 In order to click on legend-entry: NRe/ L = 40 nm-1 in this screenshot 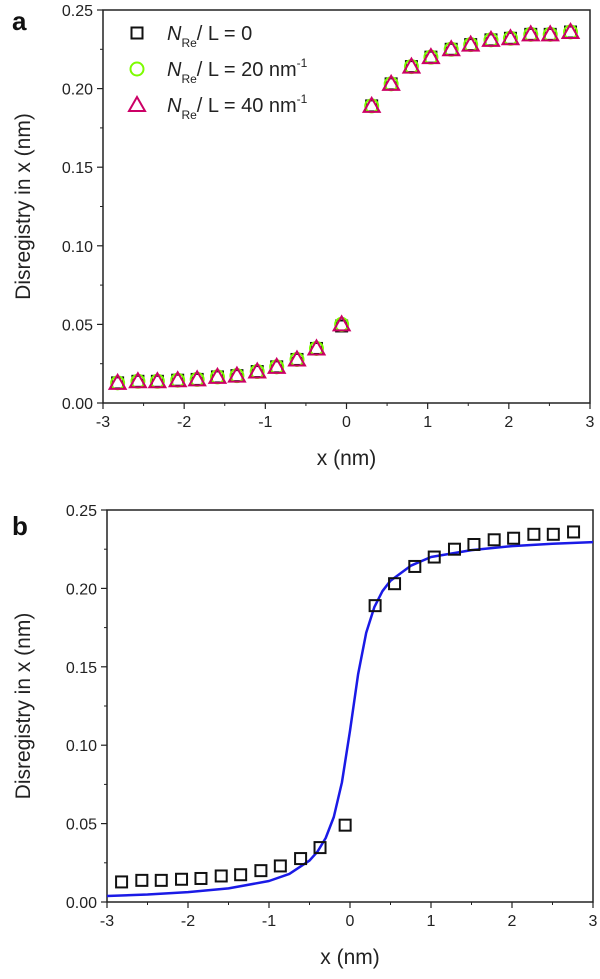, I will do `click(217, 107)`.